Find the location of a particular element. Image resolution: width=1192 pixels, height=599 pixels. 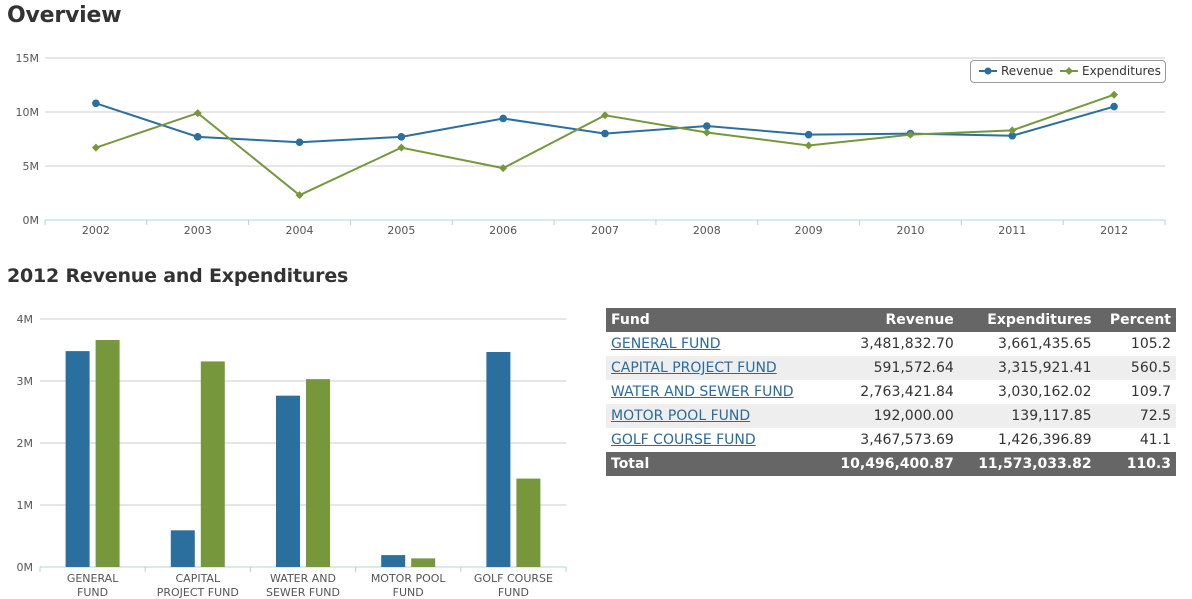

fund-link-water-sewer: WATER AND SEWER FUND is located at coordinates (702, 392).